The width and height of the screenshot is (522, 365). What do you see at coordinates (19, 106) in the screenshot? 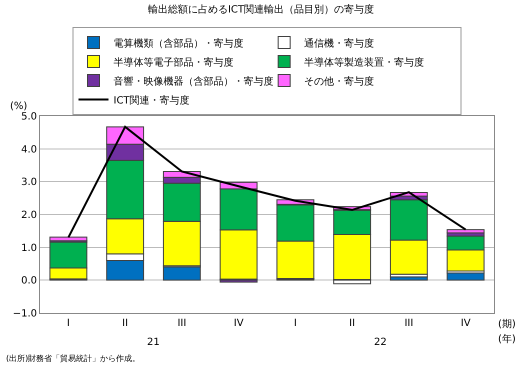
I see `y-axis-title: (%)` at bounding box center [19, 106].